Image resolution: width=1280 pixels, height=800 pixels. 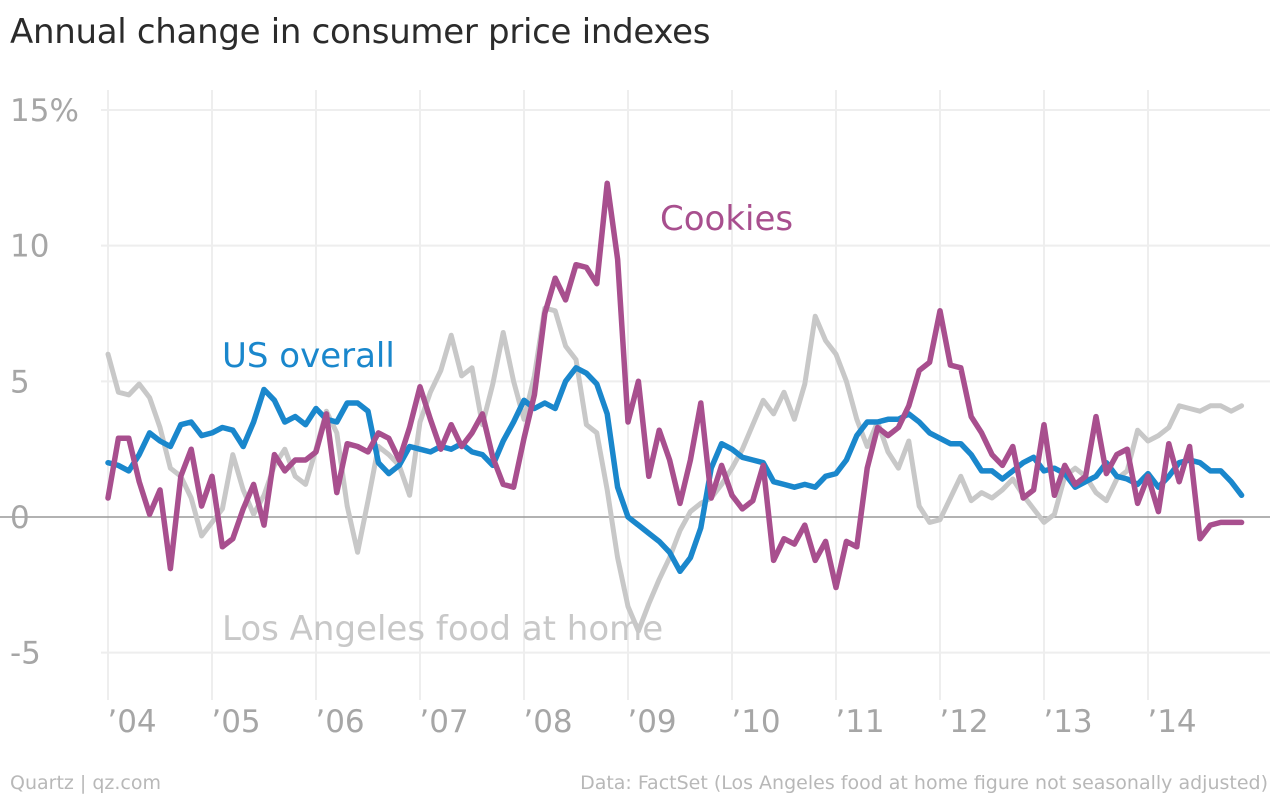 I want to click on y-tick-label-1: 10, so click(x=29, y=247).